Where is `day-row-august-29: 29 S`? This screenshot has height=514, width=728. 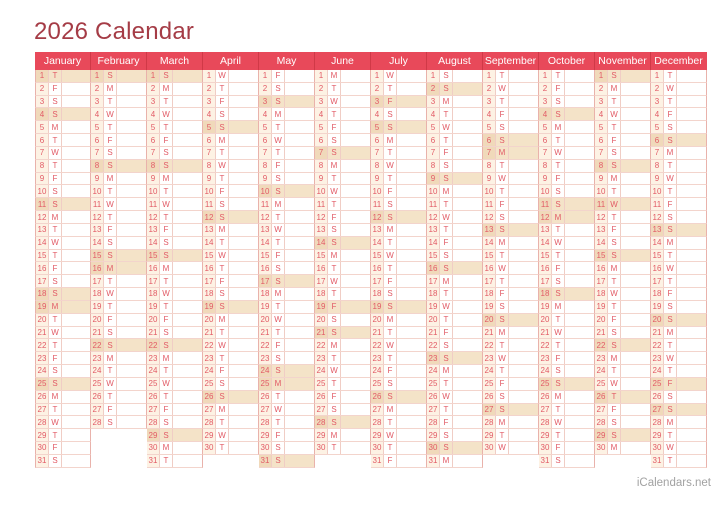 day-row-august-29: 29 S is located at coordinates (455, 436).